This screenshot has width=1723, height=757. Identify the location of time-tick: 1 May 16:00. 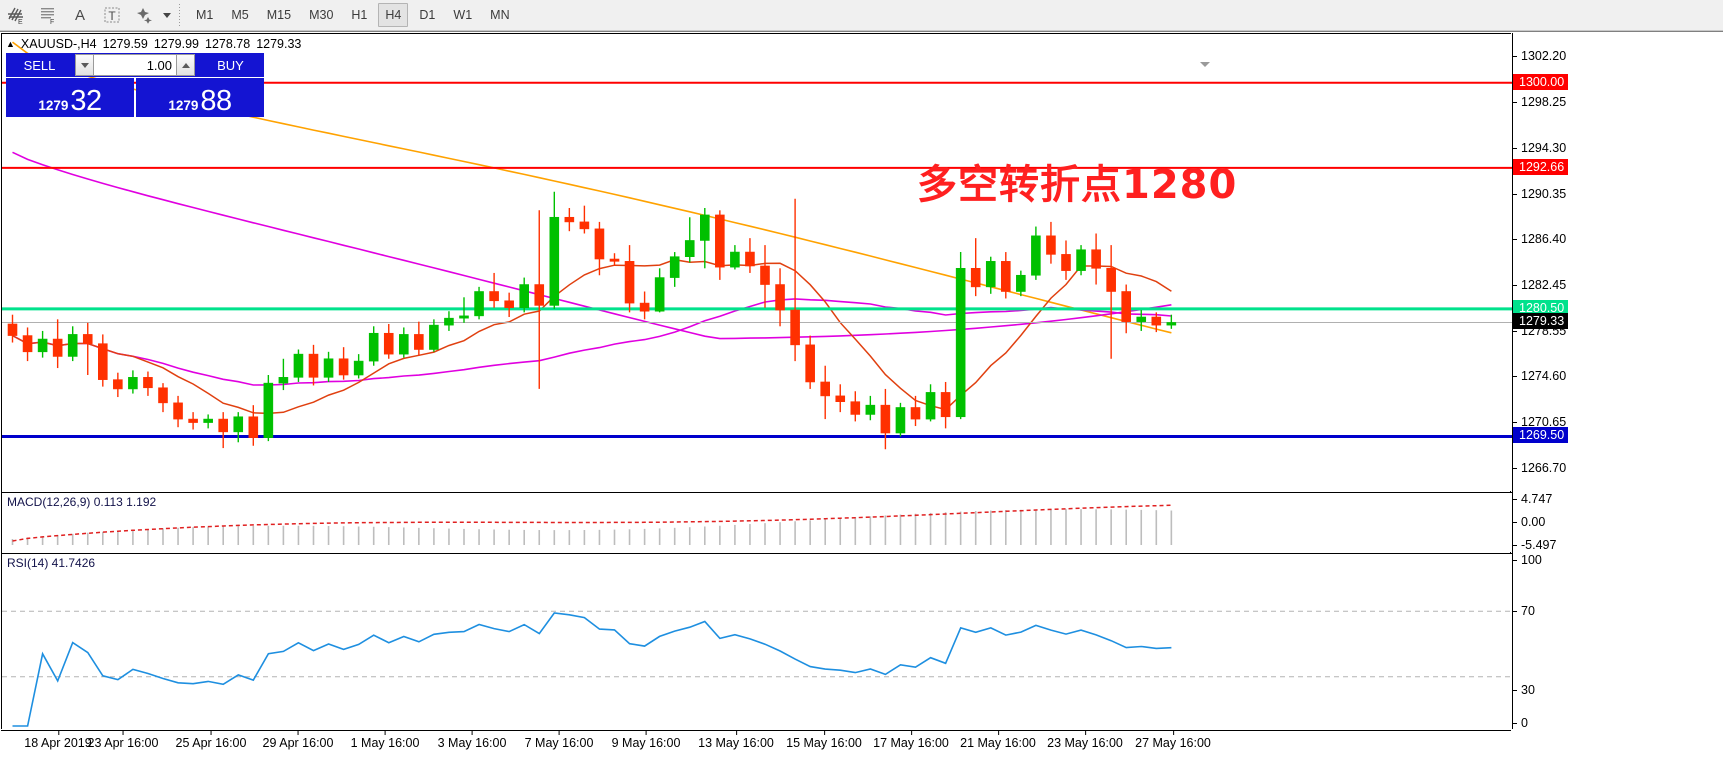
(385, 740).